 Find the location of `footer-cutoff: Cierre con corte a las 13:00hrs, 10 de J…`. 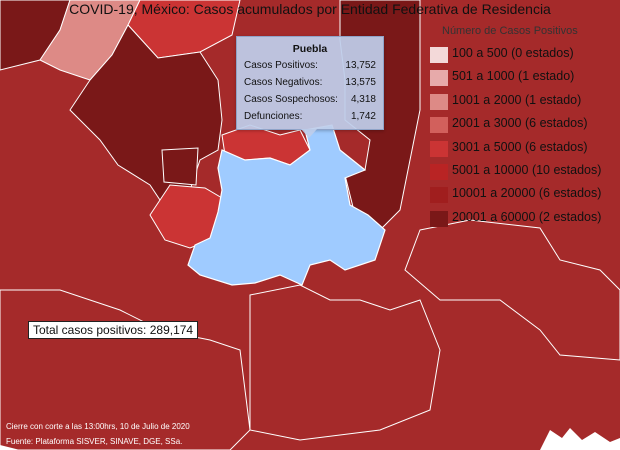

footer-cutoff: Cierre con corte a las 13:00hrs, 10 de J… is located at coordinates (98, 426).